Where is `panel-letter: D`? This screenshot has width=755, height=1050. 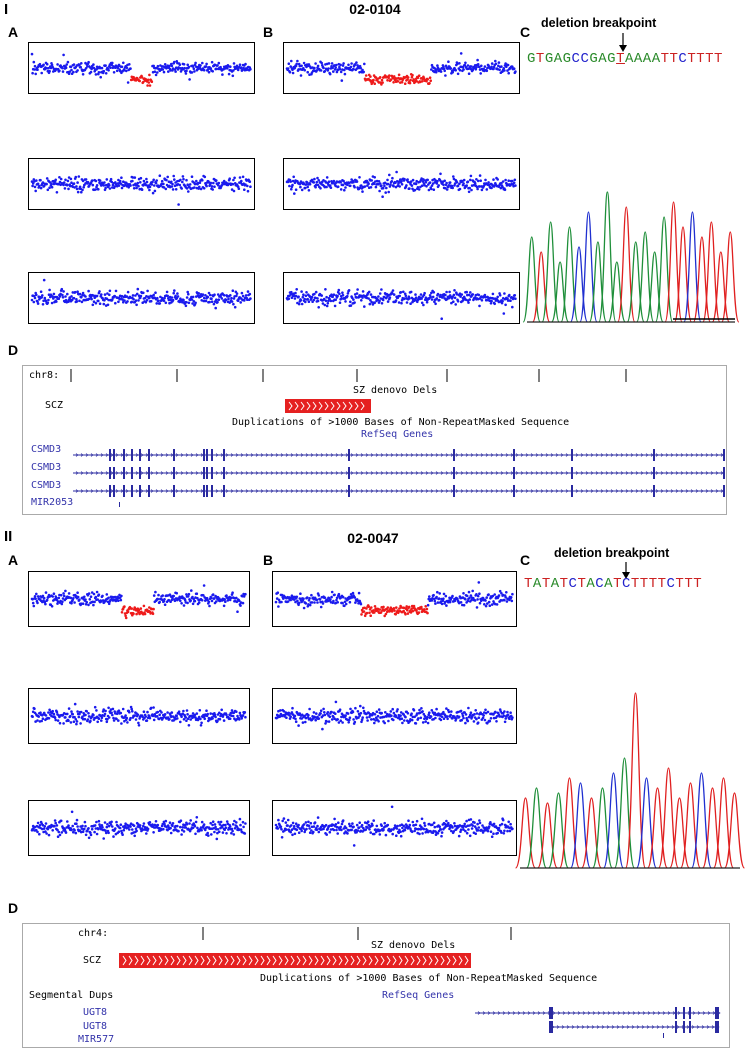
panel-letter: D is located at coordinates (13, 350).